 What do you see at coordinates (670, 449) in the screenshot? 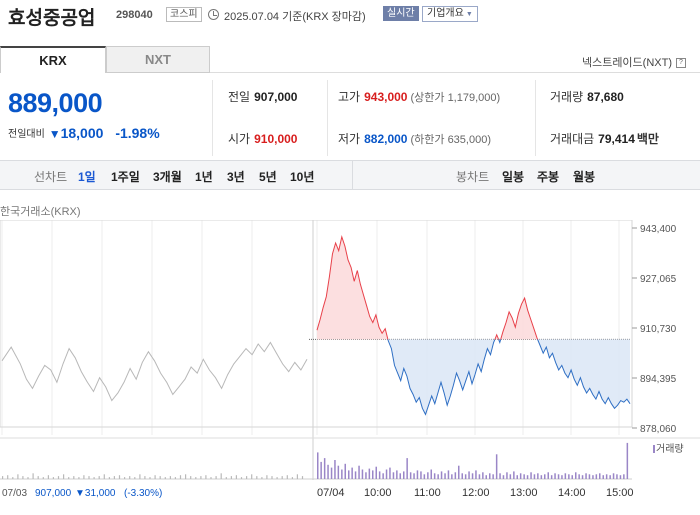
I see `volume-legend: 거래량` at bounding box center [670, 449].